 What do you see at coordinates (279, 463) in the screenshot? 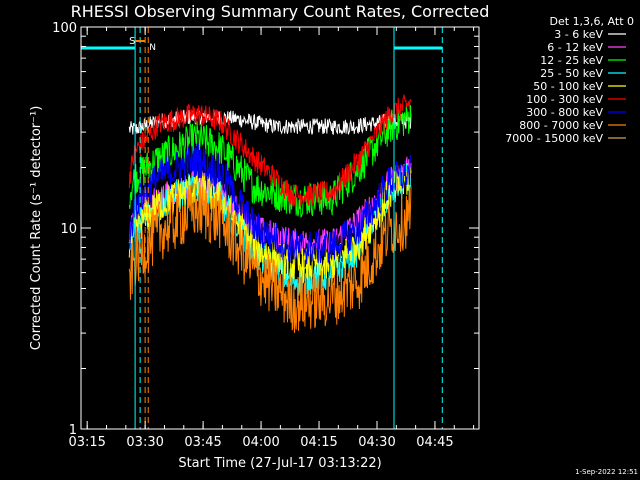
I see `x-axis-label: Start Time (27-Jul-17 03:13:22)` at bounding box center [279, 463].